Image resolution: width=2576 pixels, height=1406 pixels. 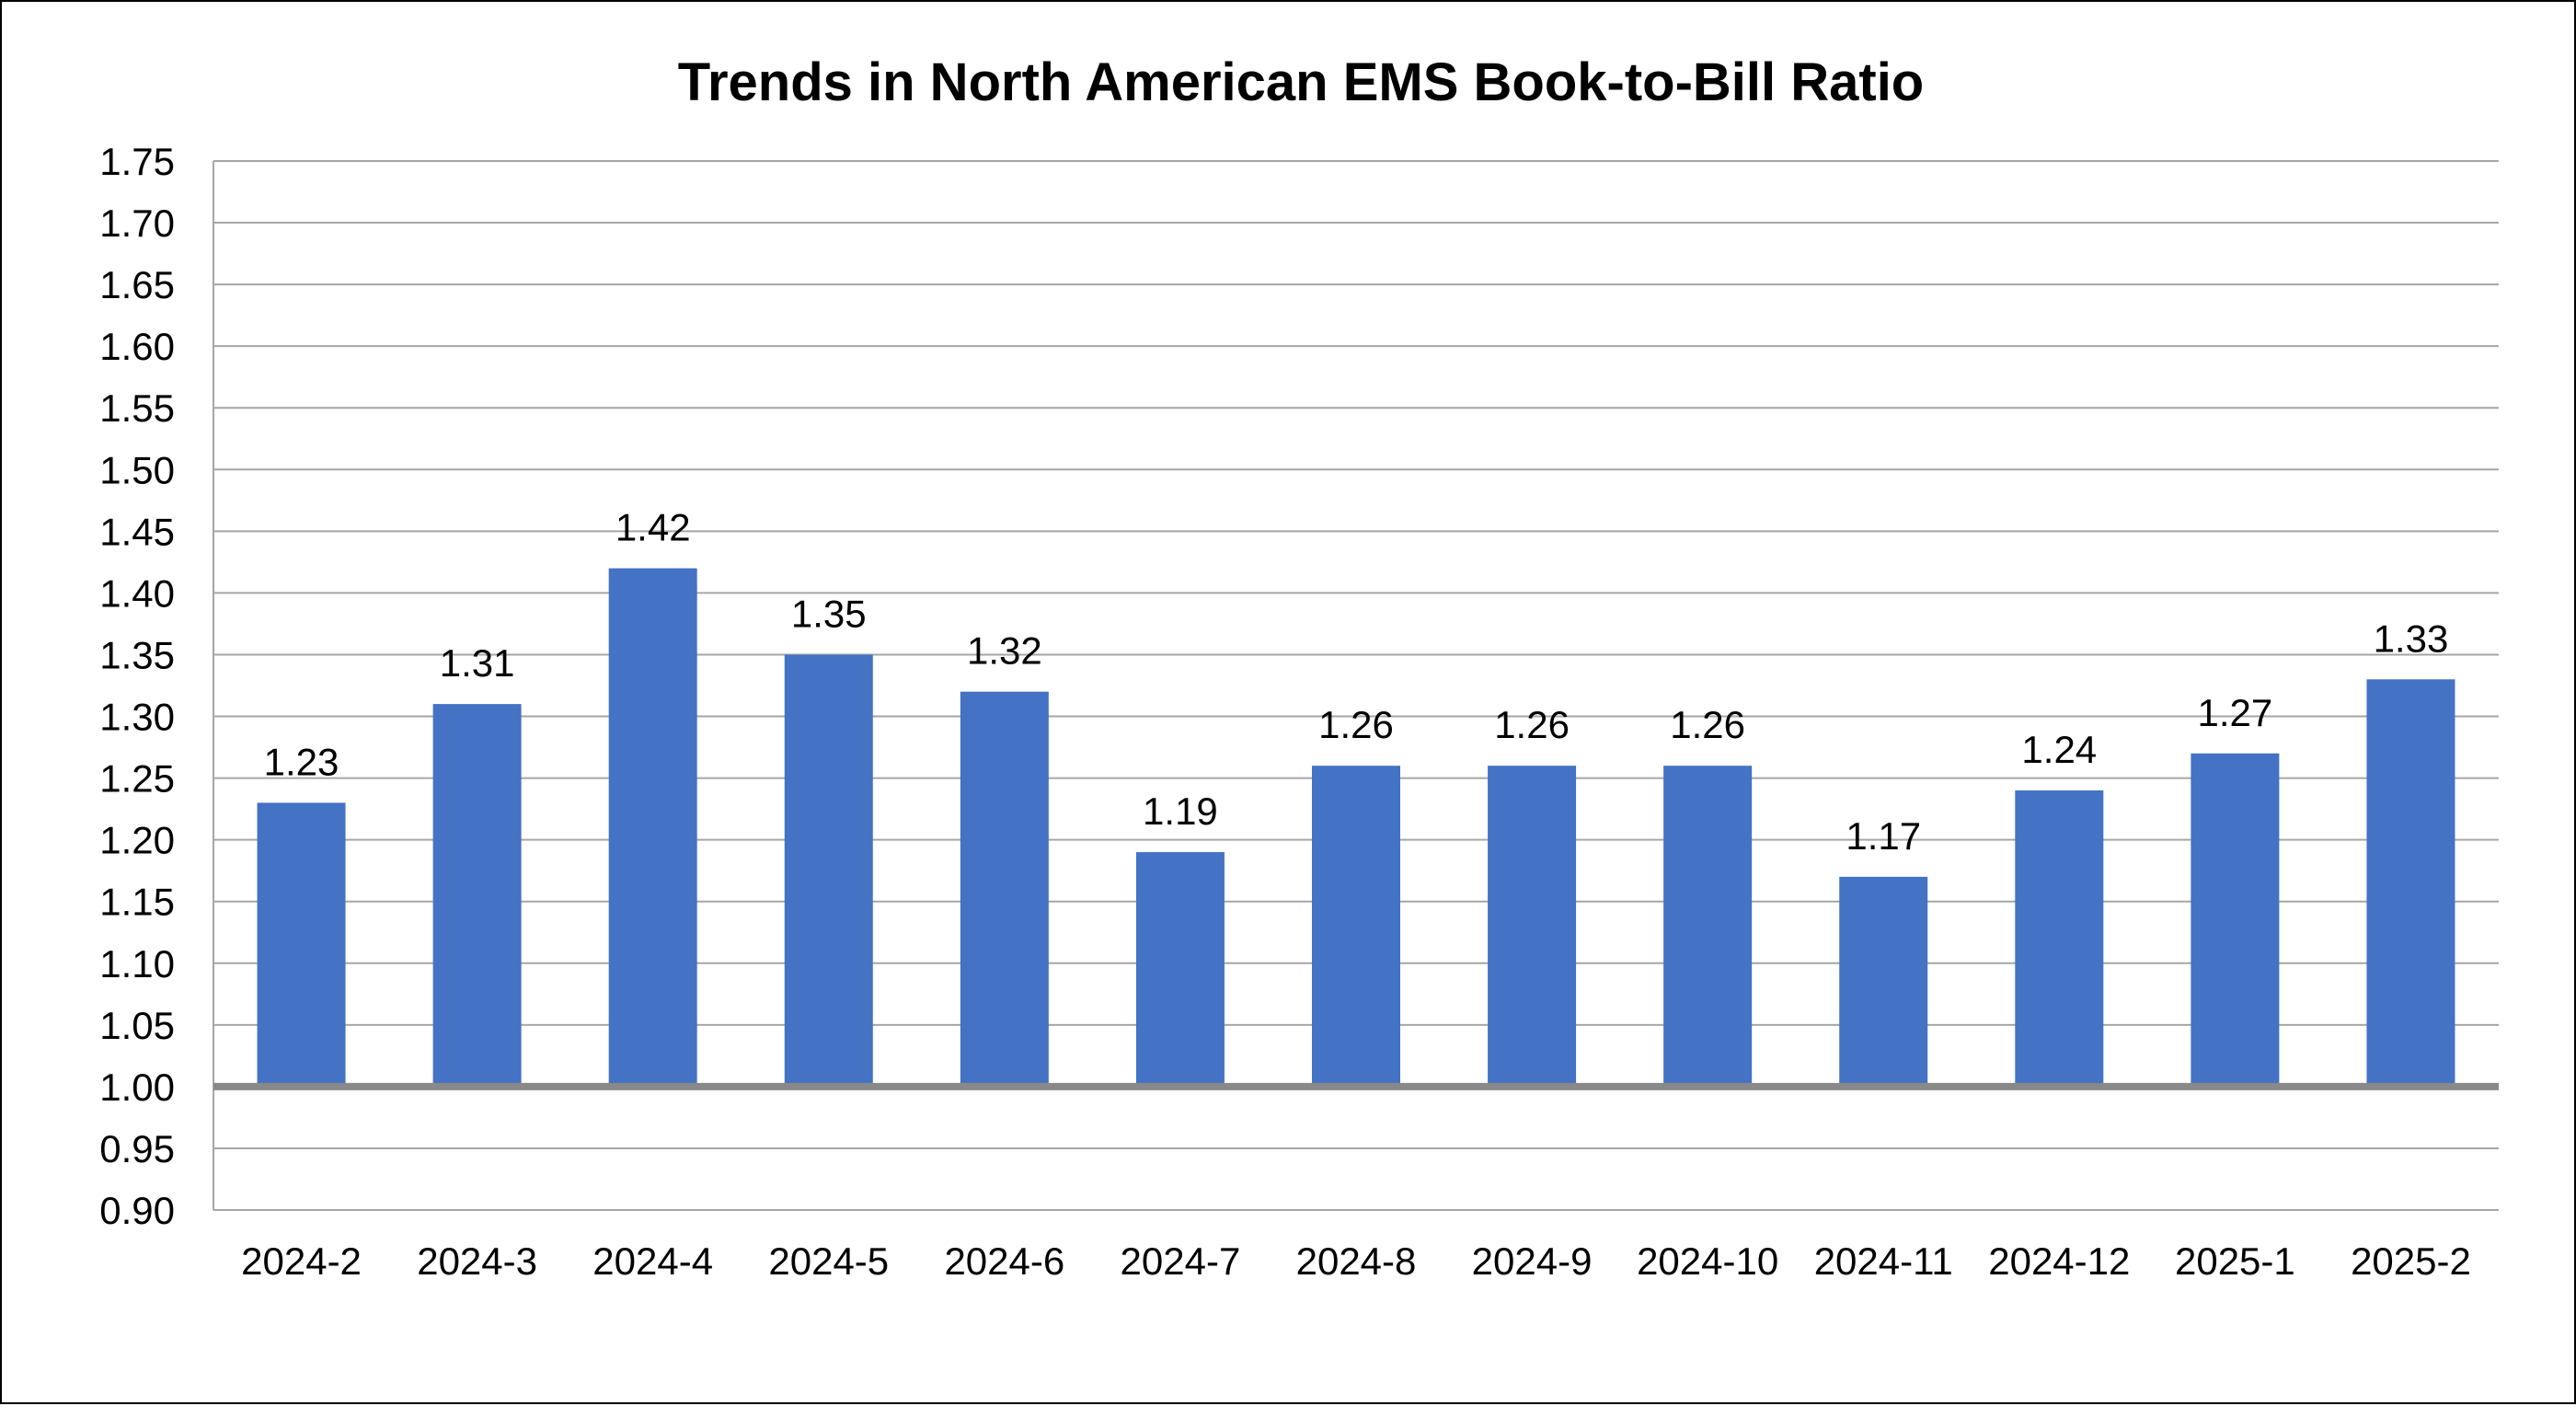 What do you see at coordinates (137, 161) in the screenshot?
I see `y-tick-label: 1.75` at bounding box center [137, 161].